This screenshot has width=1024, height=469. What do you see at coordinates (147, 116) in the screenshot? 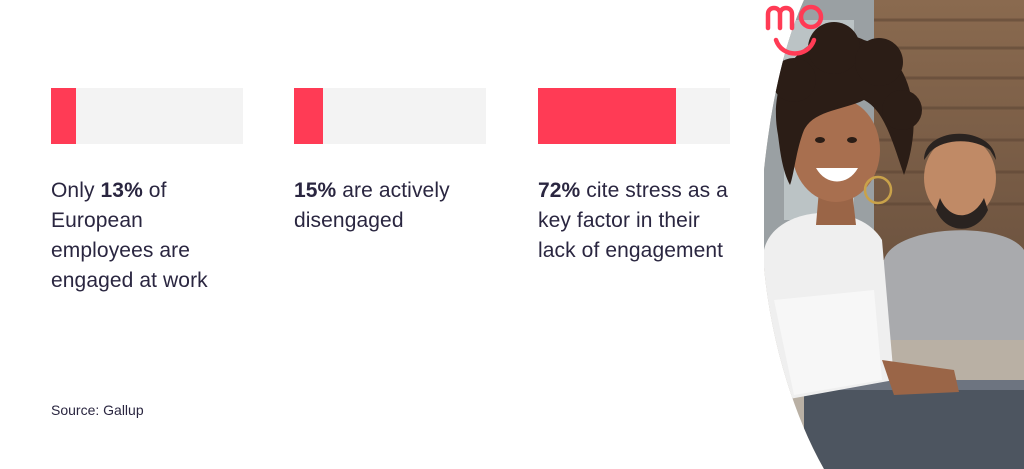
I see `progress-bar-engaged` at bounding box center [147, 116].